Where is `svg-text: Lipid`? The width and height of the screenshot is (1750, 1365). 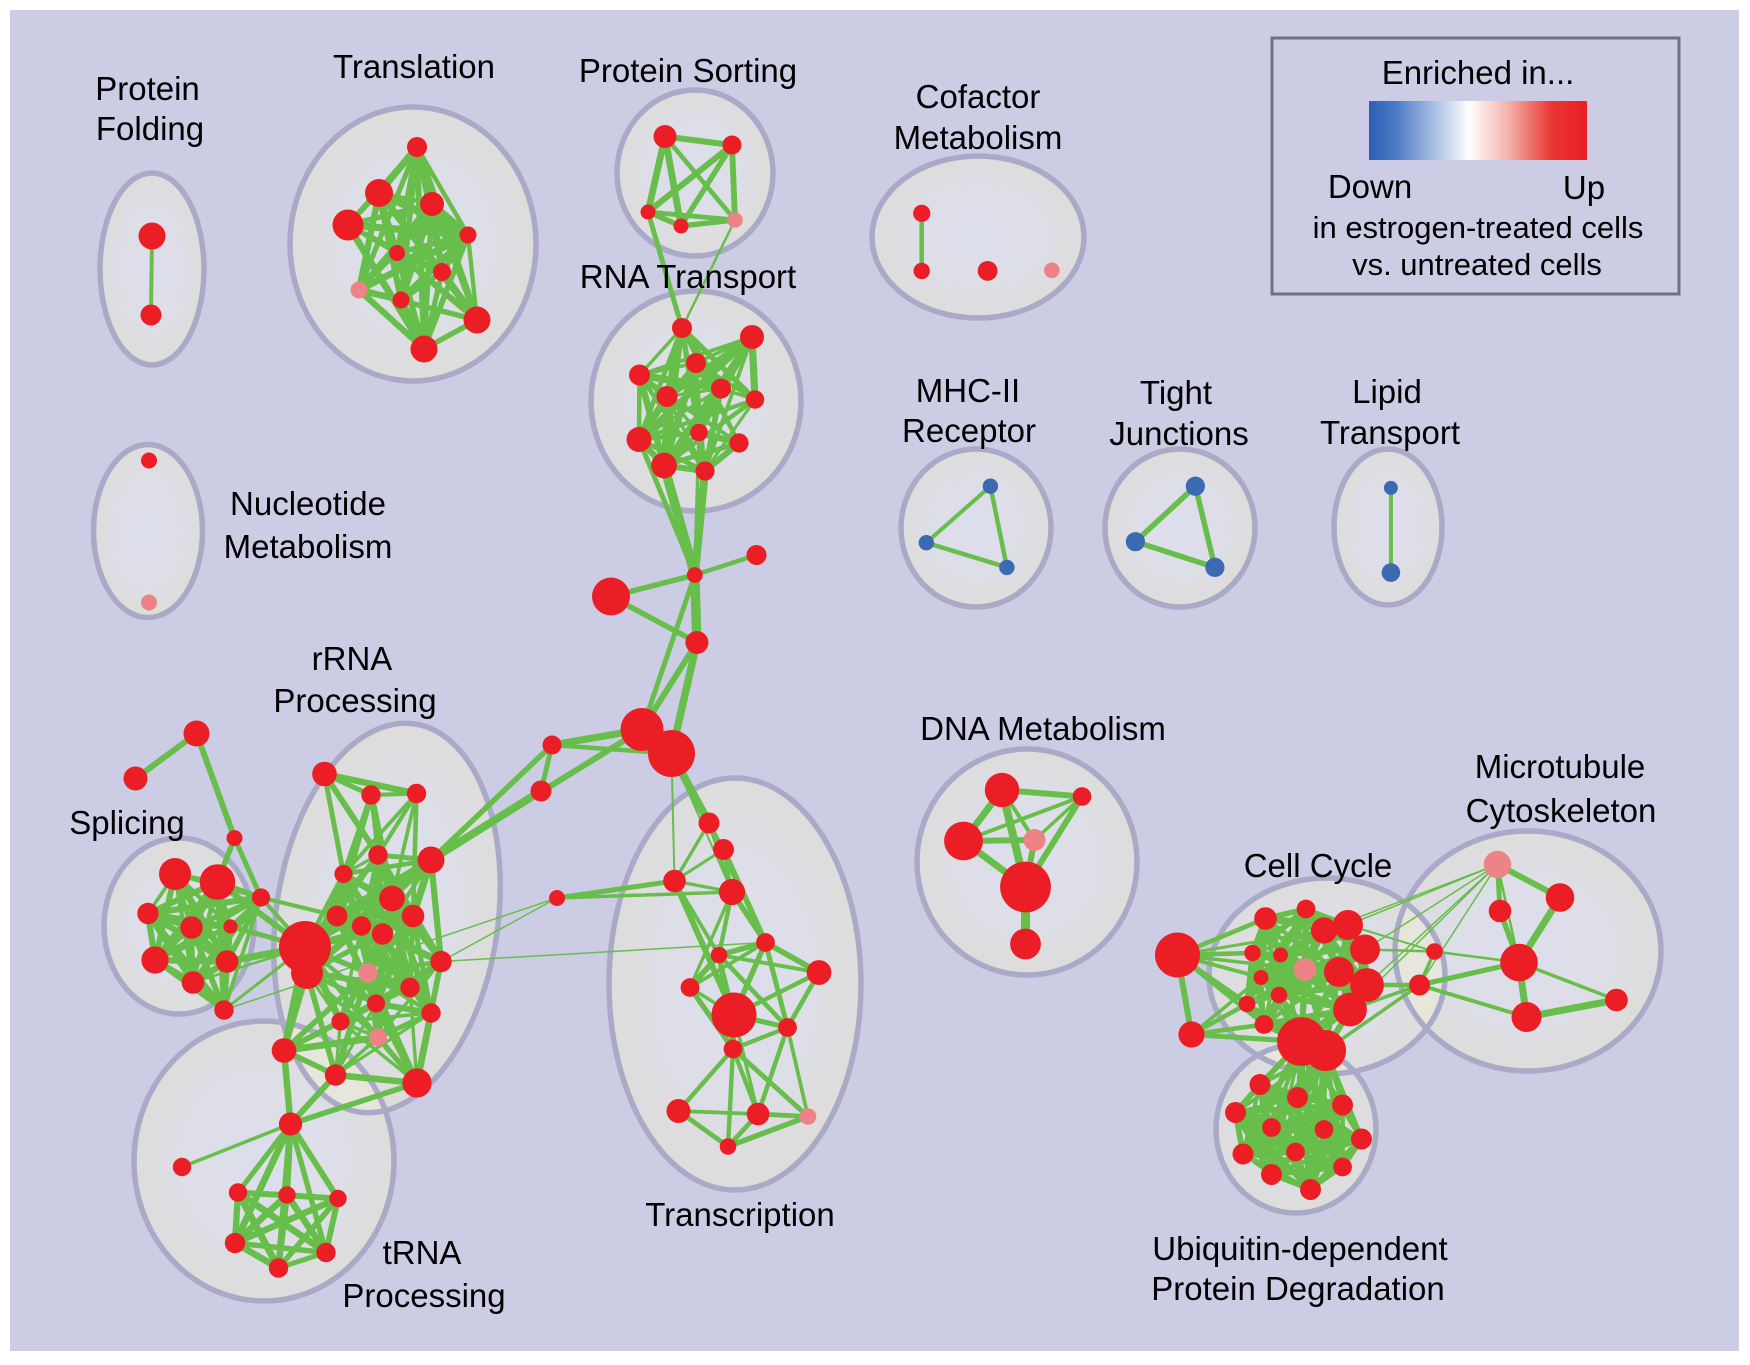
svg-text: Lipid is located at coordinates (1387, 391).